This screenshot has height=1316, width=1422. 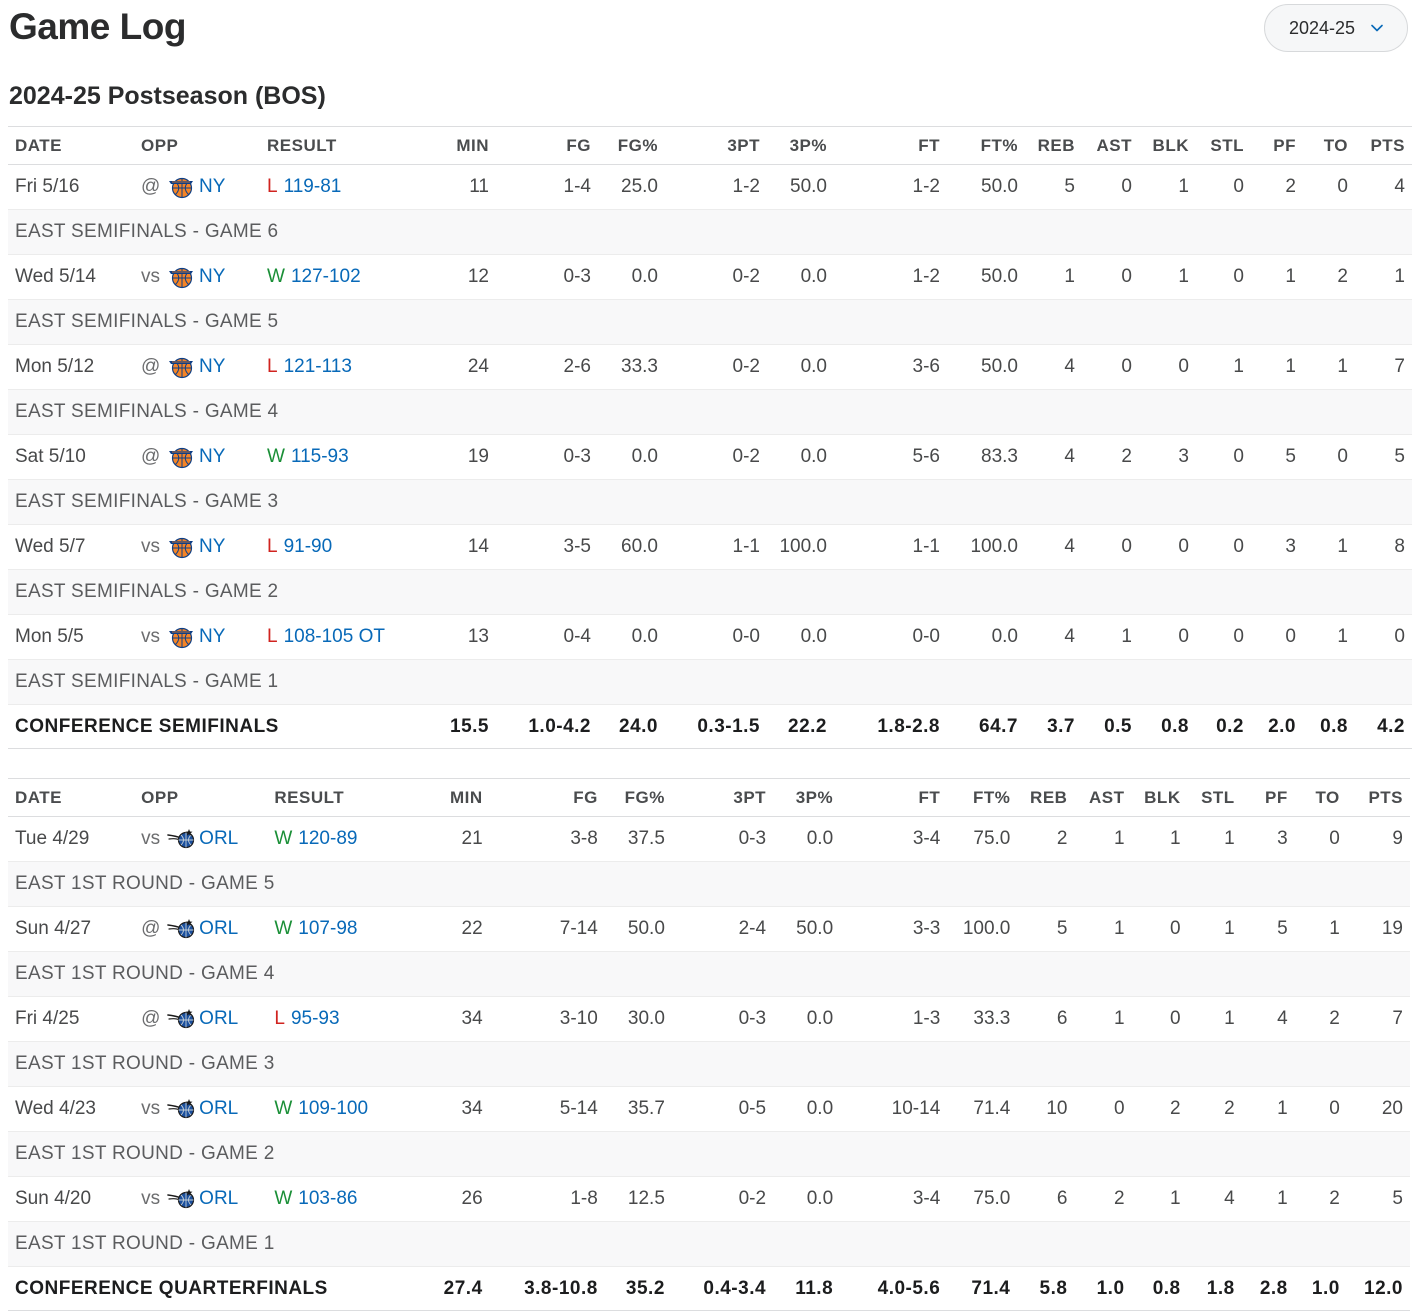 What do you see at coordinates (97, 26) in the screenshot?
I see `page-title: Game Log` at bounding box center [97, 26].